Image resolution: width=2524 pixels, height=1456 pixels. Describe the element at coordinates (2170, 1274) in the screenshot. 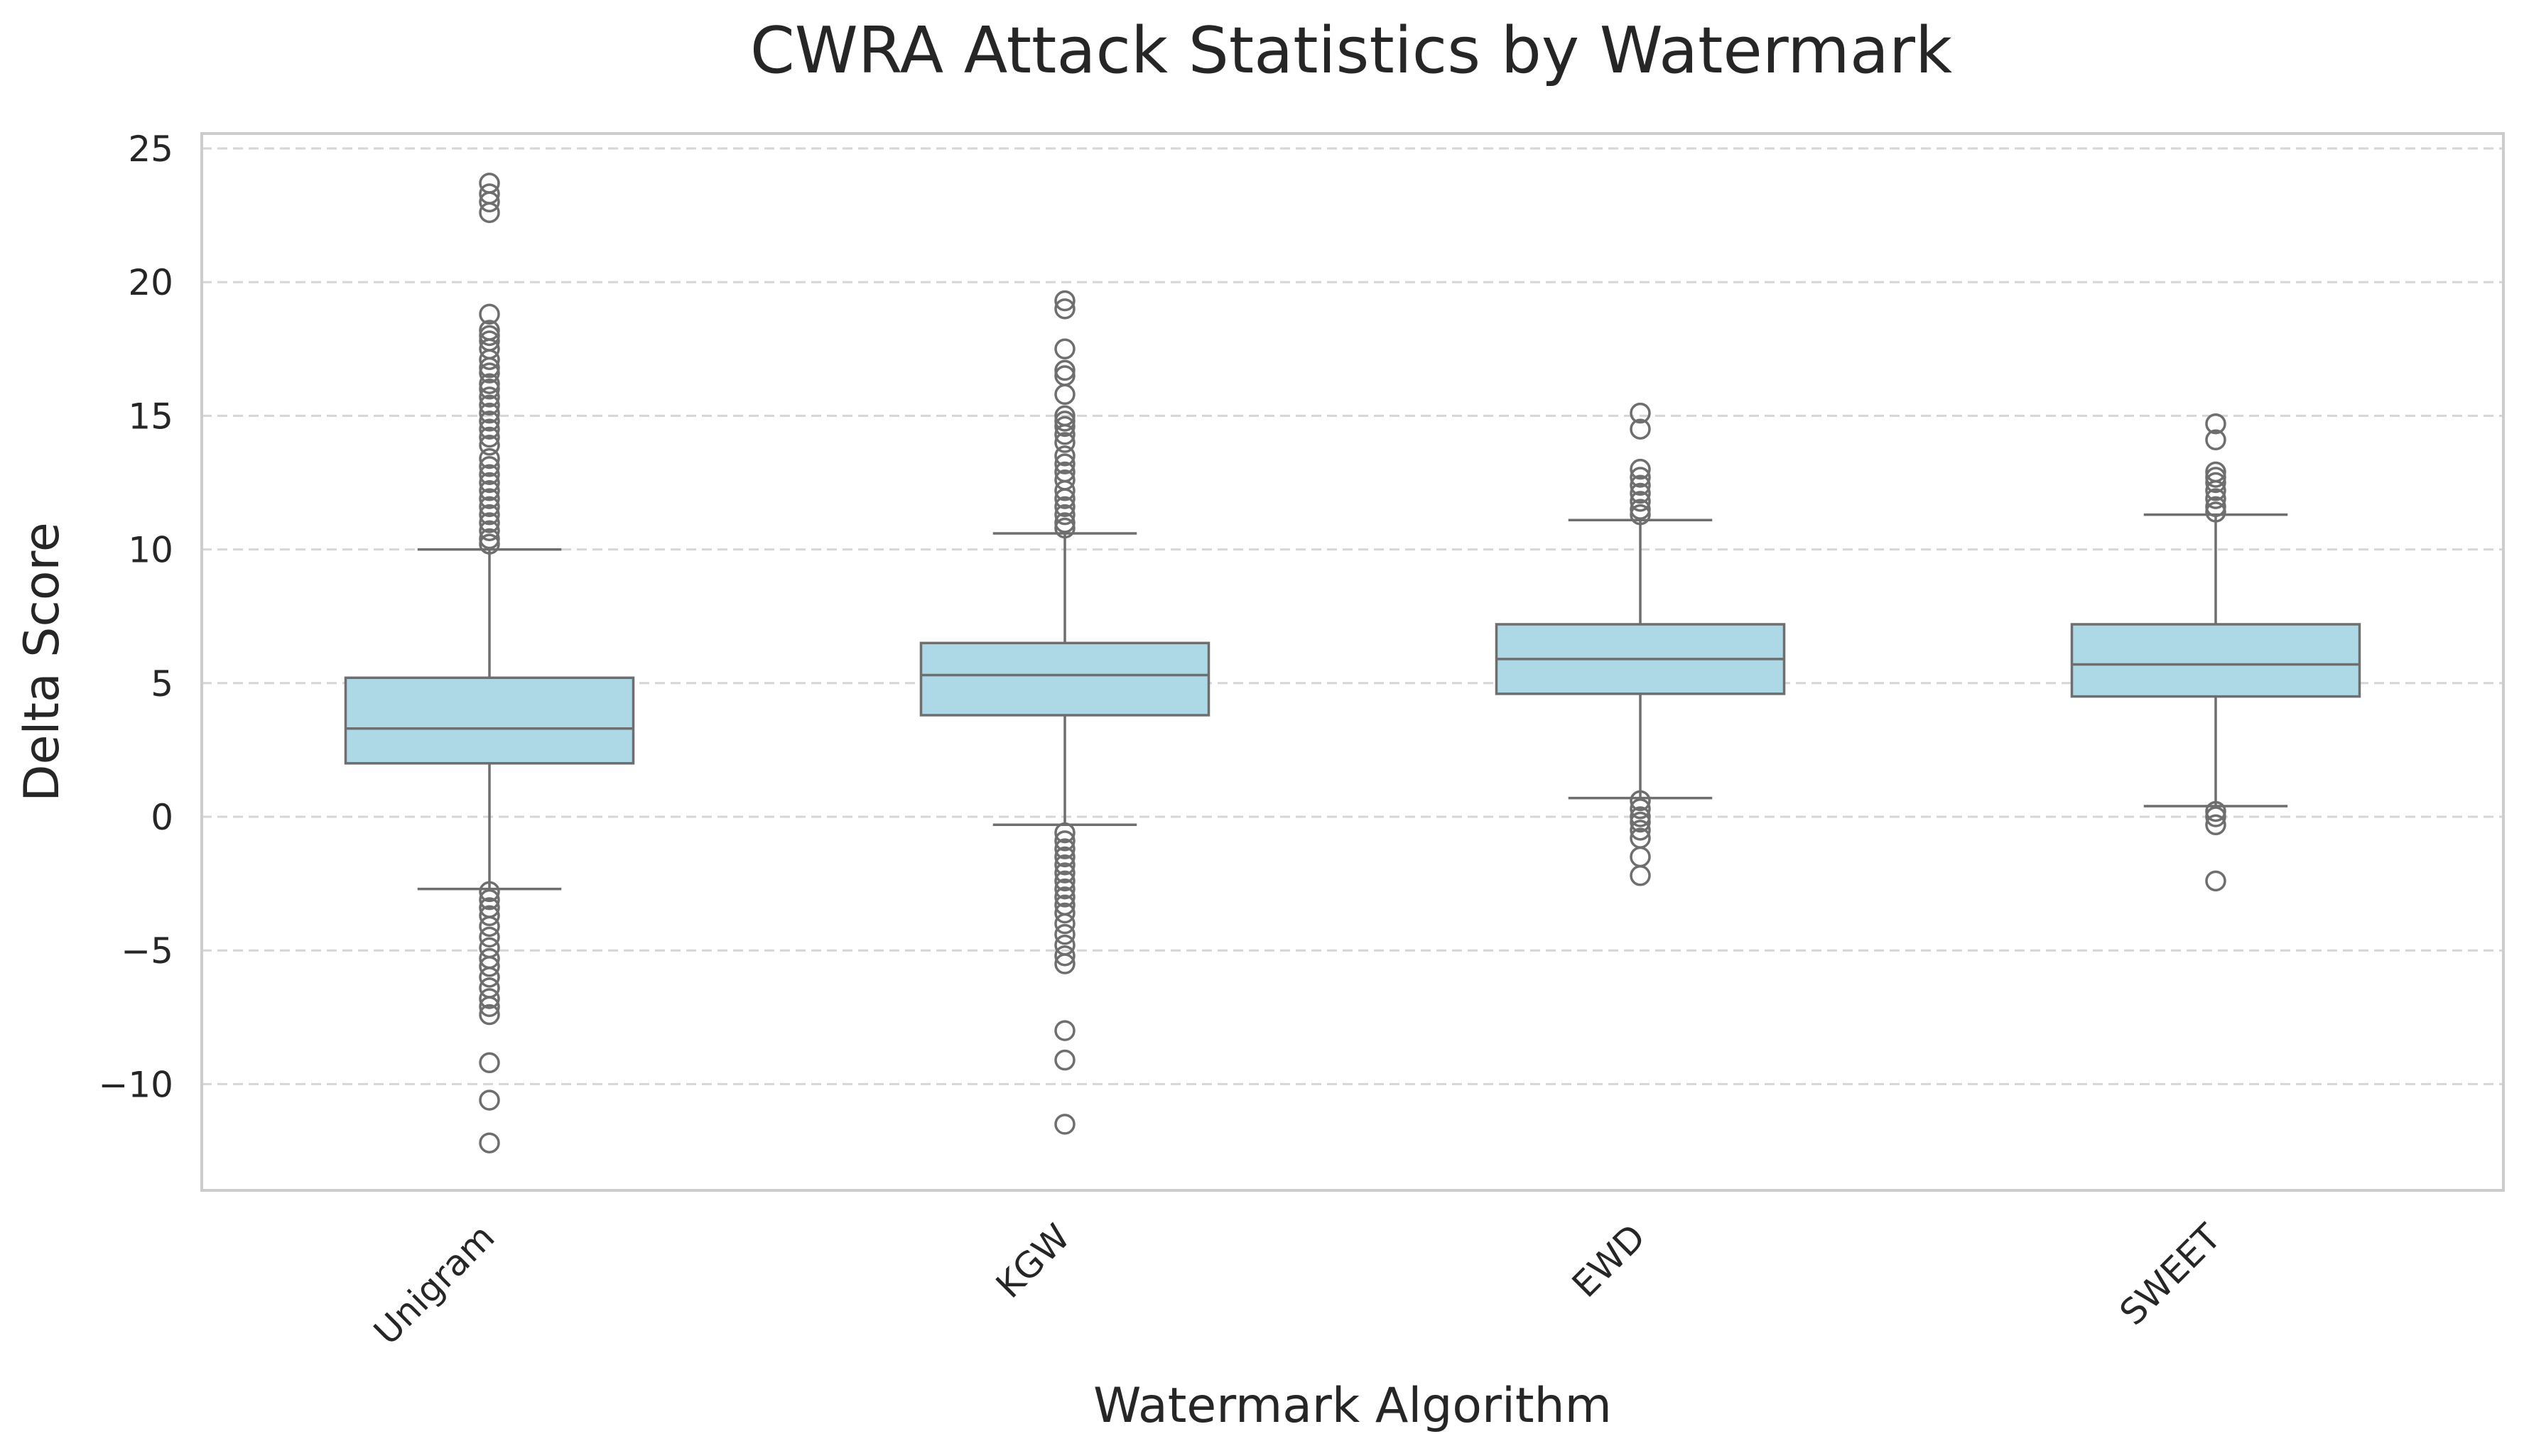

I see `x-tick-label: SWEET` at that location.